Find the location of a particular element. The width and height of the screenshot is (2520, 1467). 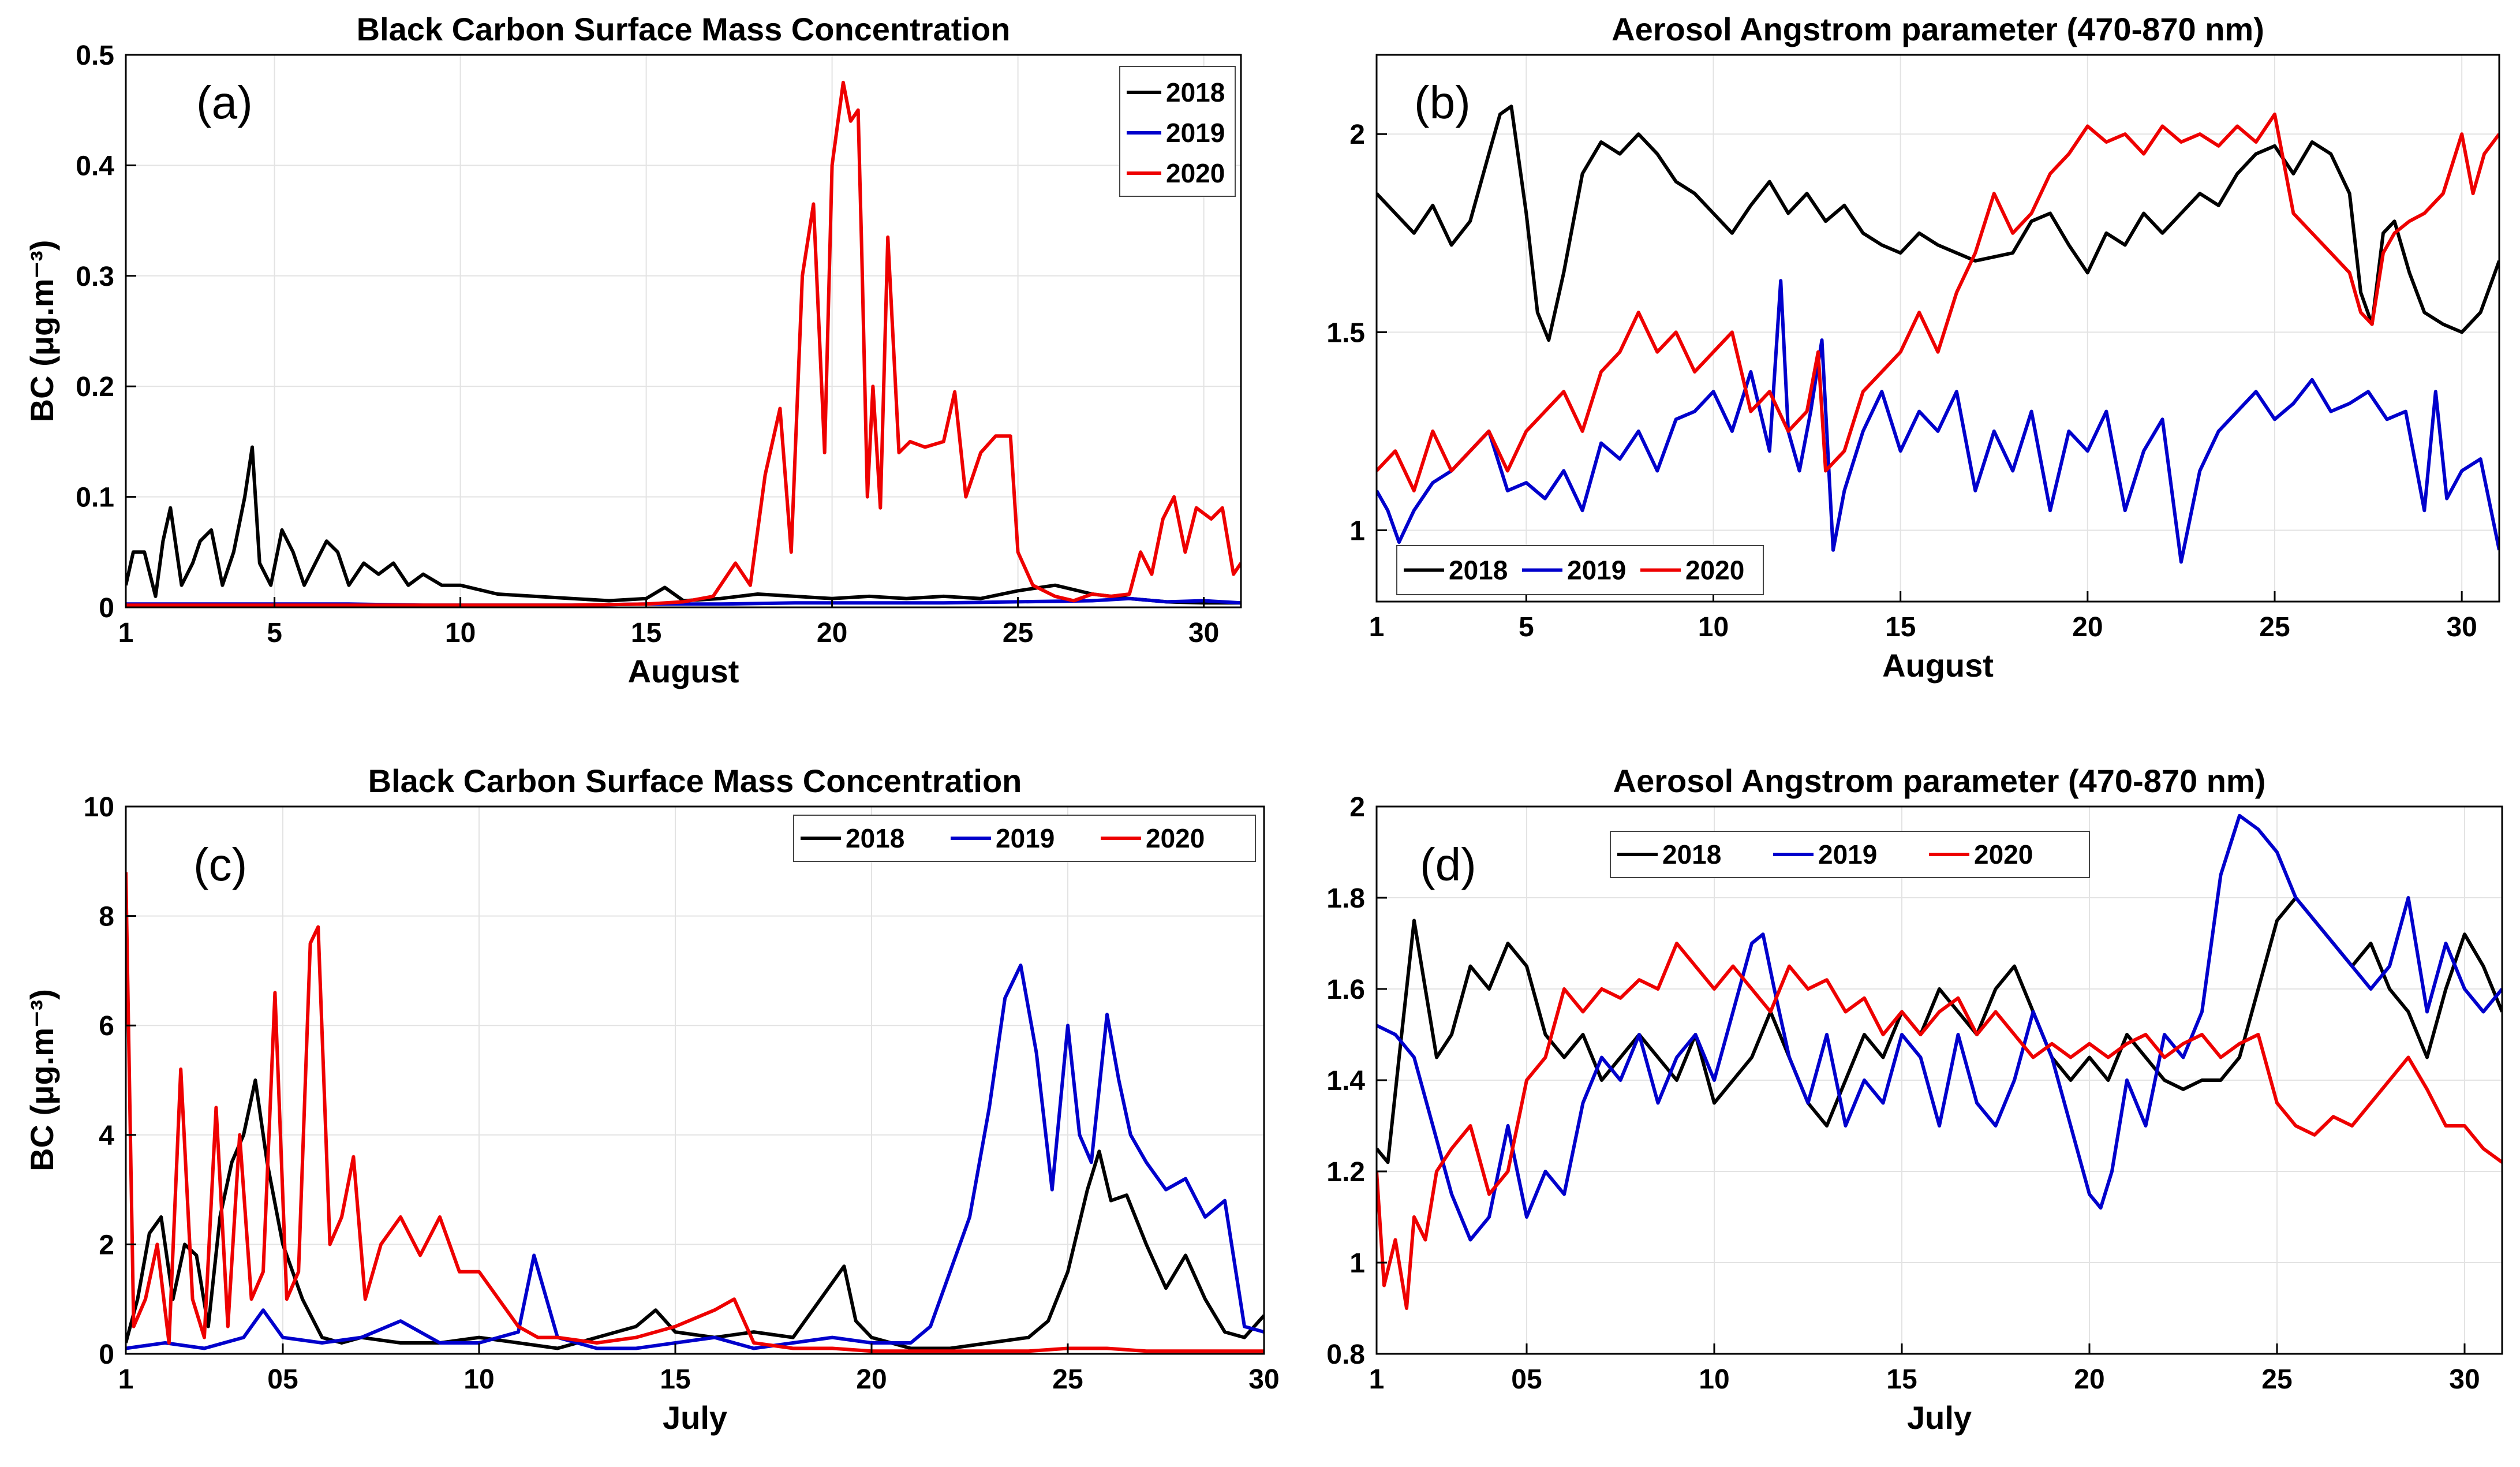

panel-label: (d) is located at coordinates (1448, 865).